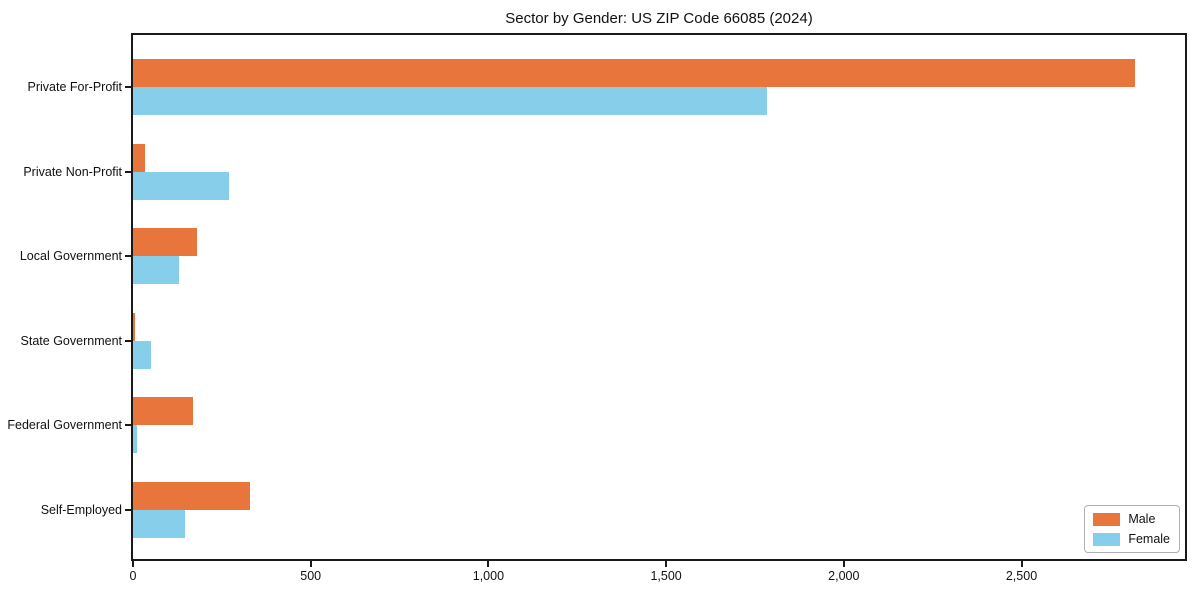 The width and height of the screenshot is (1200, 600). Describe the element at coordinates (64, 425) in the screenshot. I see `y-tick-label: Federal Government` at that location.